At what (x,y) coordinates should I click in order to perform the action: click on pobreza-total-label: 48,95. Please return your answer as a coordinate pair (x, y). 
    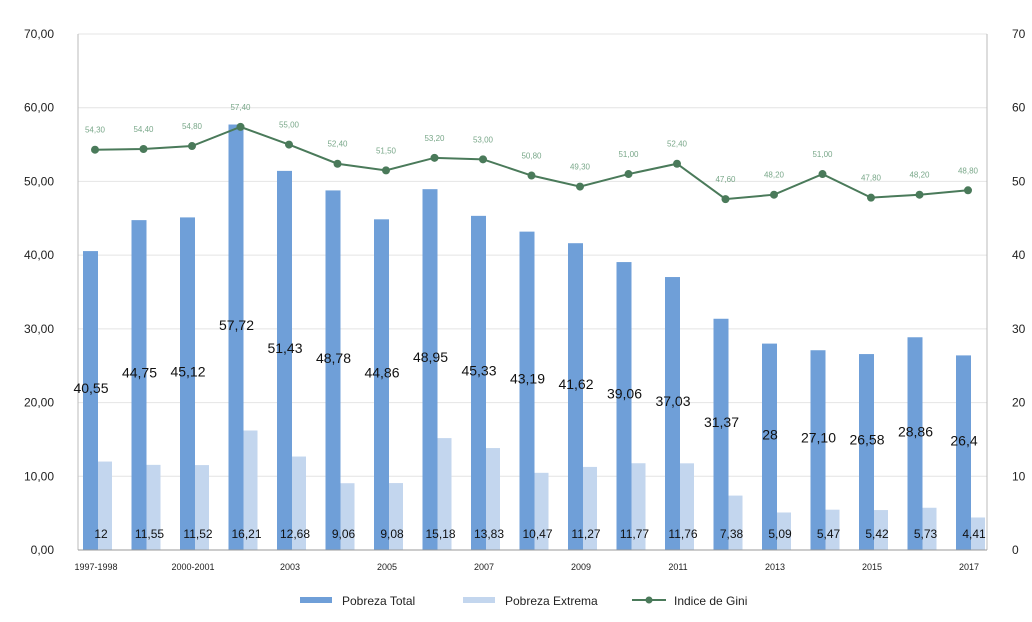
    Looking at the image, I should click on (430, 357).